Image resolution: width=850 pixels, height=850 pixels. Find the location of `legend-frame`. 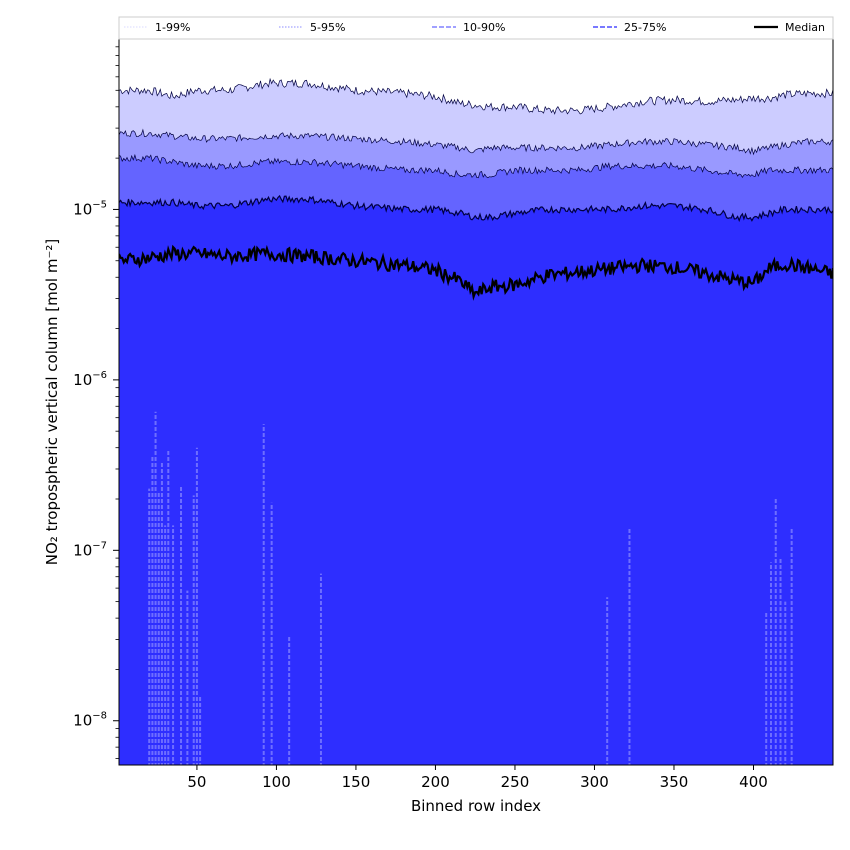

legend-frame is located at coordinates (476, 28).